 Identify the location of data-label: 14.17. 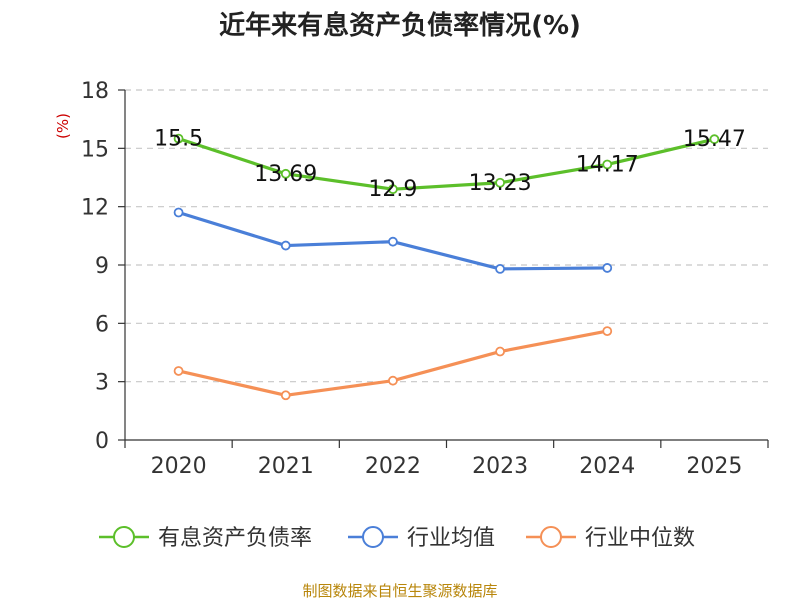
(607, 164).